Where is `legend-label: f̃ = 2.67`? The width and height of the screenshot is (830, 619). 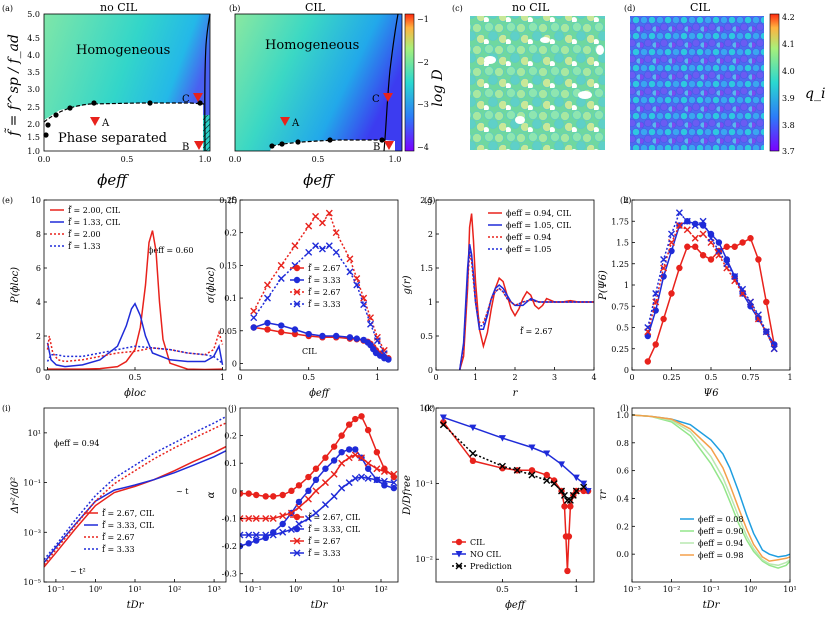 legend-label: f̃ = 2.67 is located at coordinates (324, 268).